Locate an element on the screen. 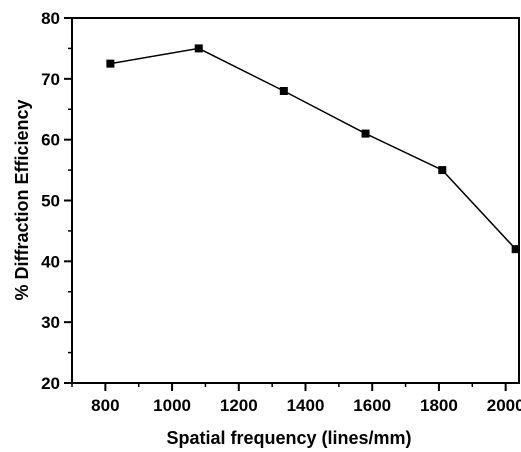 The width and height of the screenshot is (521, 452). y-tick-label: 50 is located at coordinates (50, 201).